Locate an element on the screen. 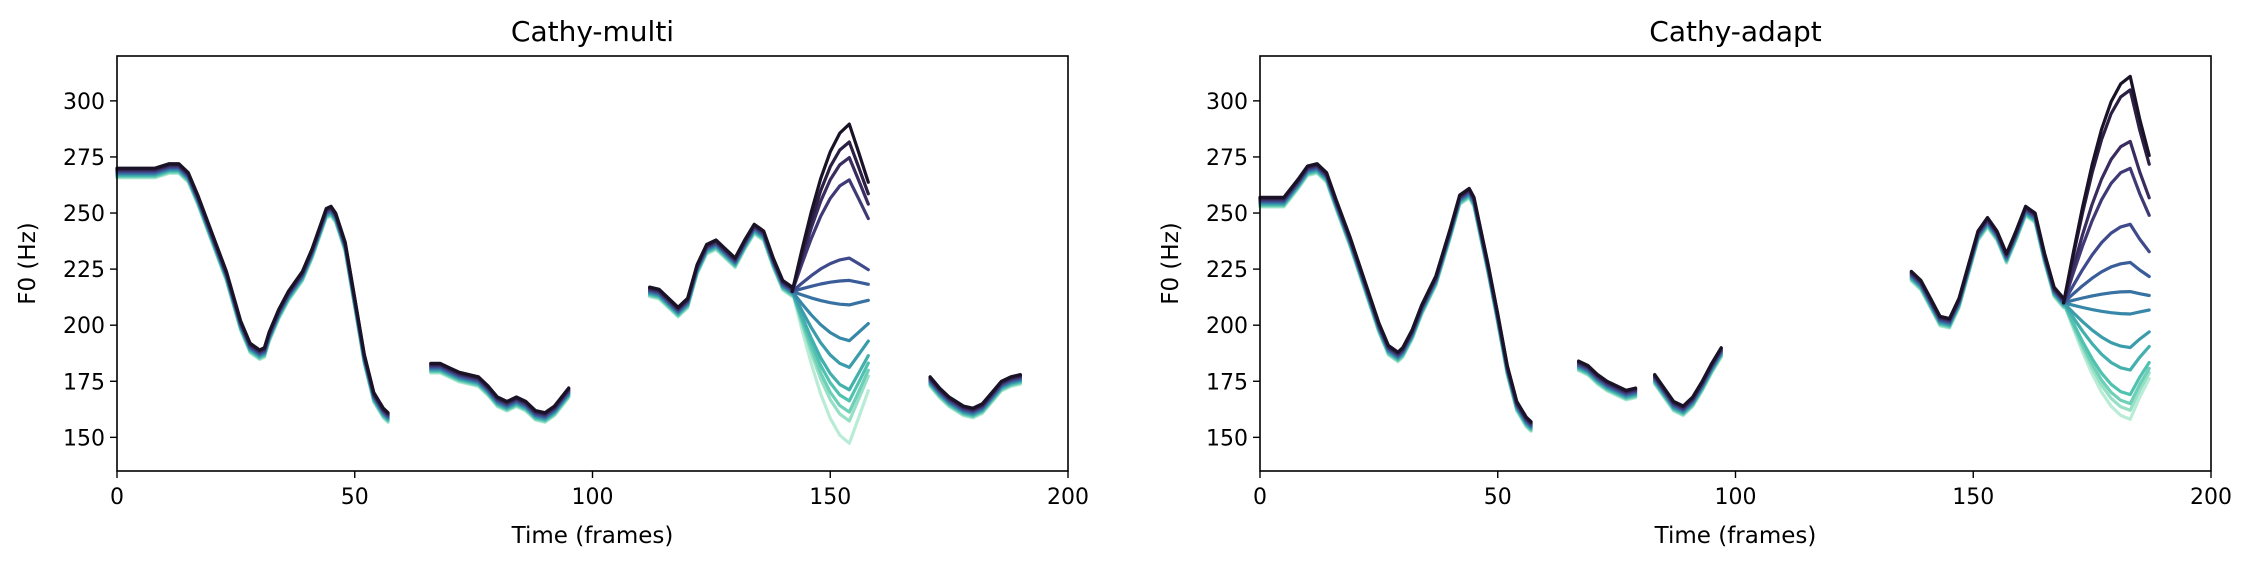 Image resolution: width=2251 pixels, height=565 pixels. series-13-peak-line is located at coordinates (830, 217).